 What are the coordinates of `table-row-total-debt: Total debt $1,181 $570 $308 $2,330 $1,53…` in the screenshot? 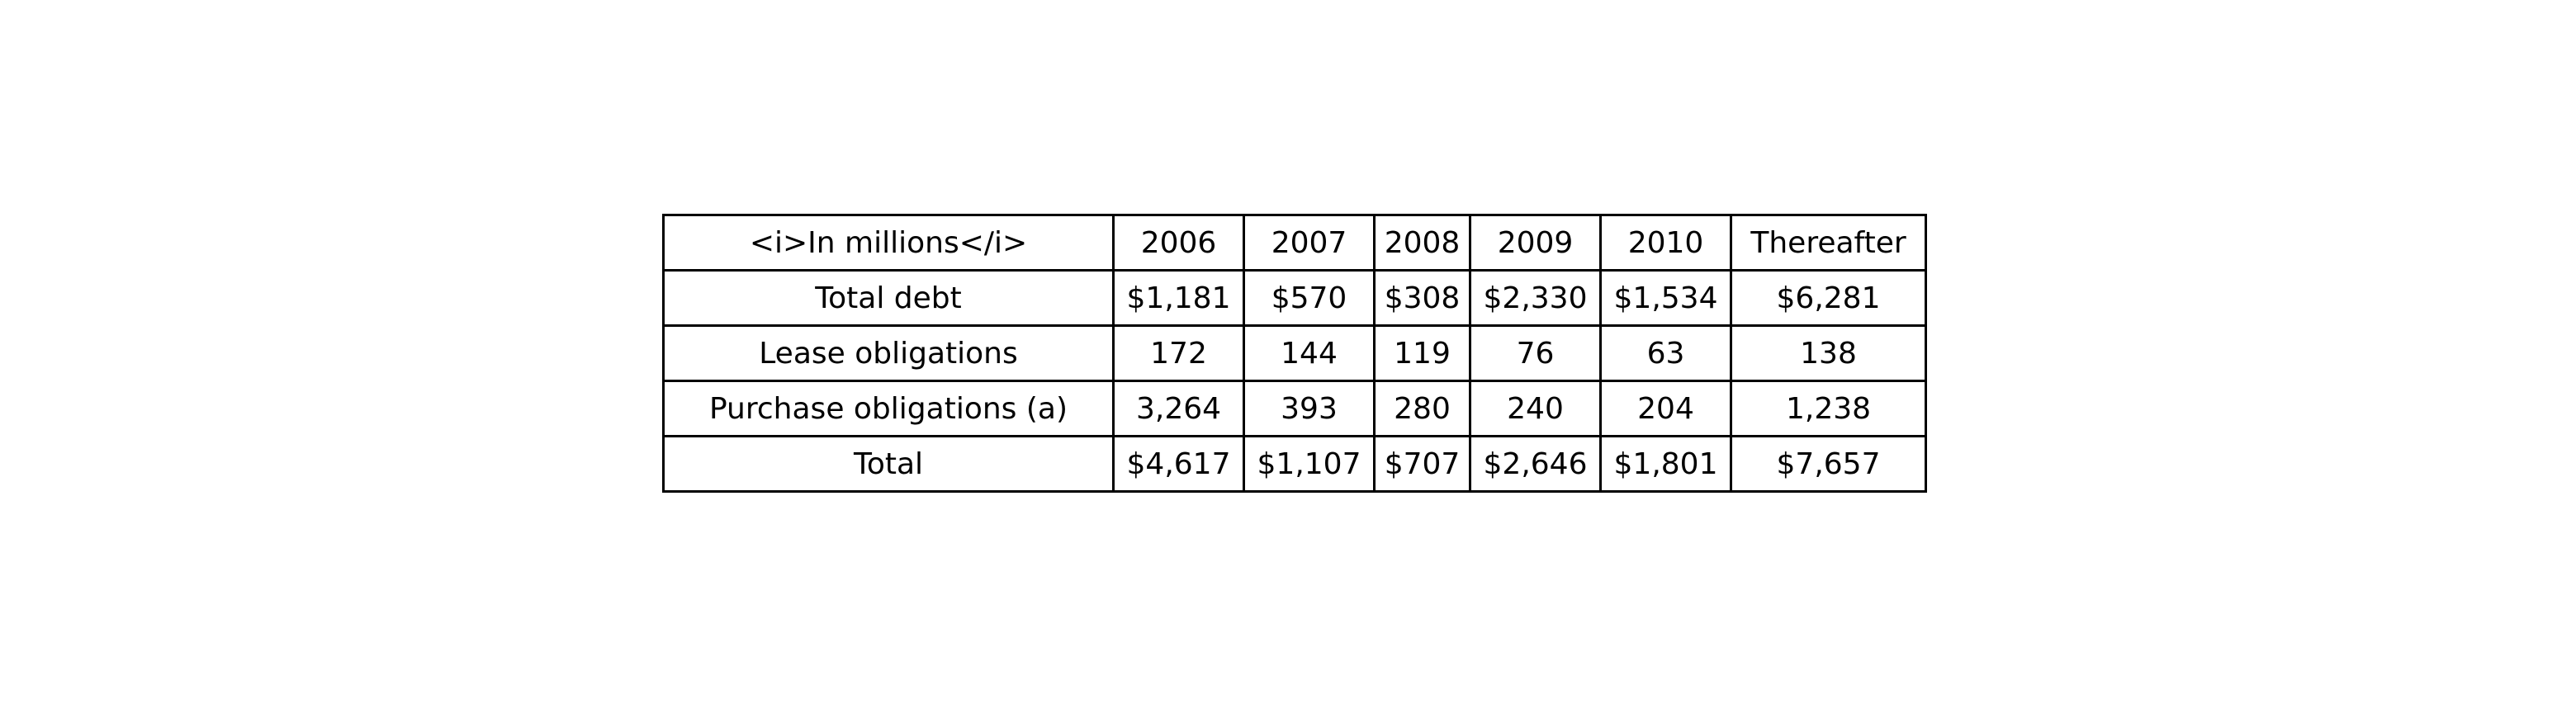 It's located at (1294, 298).